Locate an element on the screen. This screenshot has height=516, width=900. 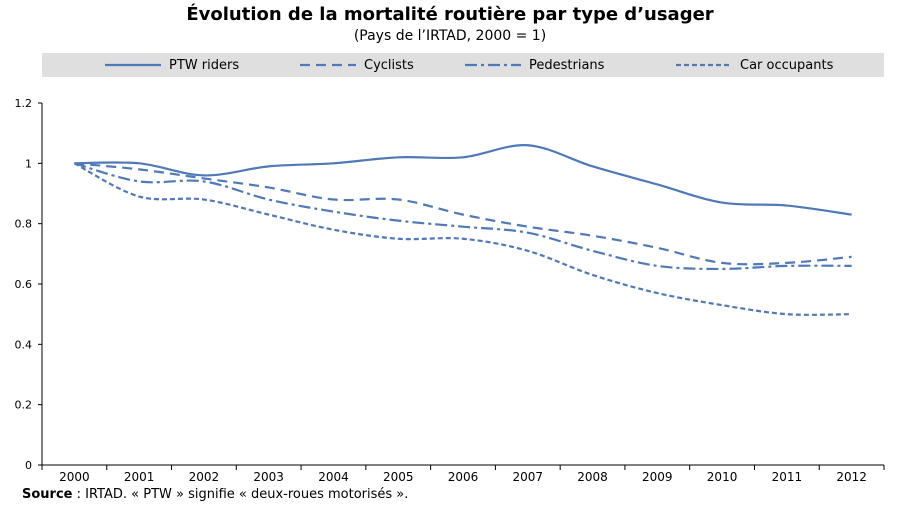
legend-item-cyclists: Cyclists is located at coordinates (357, 65).